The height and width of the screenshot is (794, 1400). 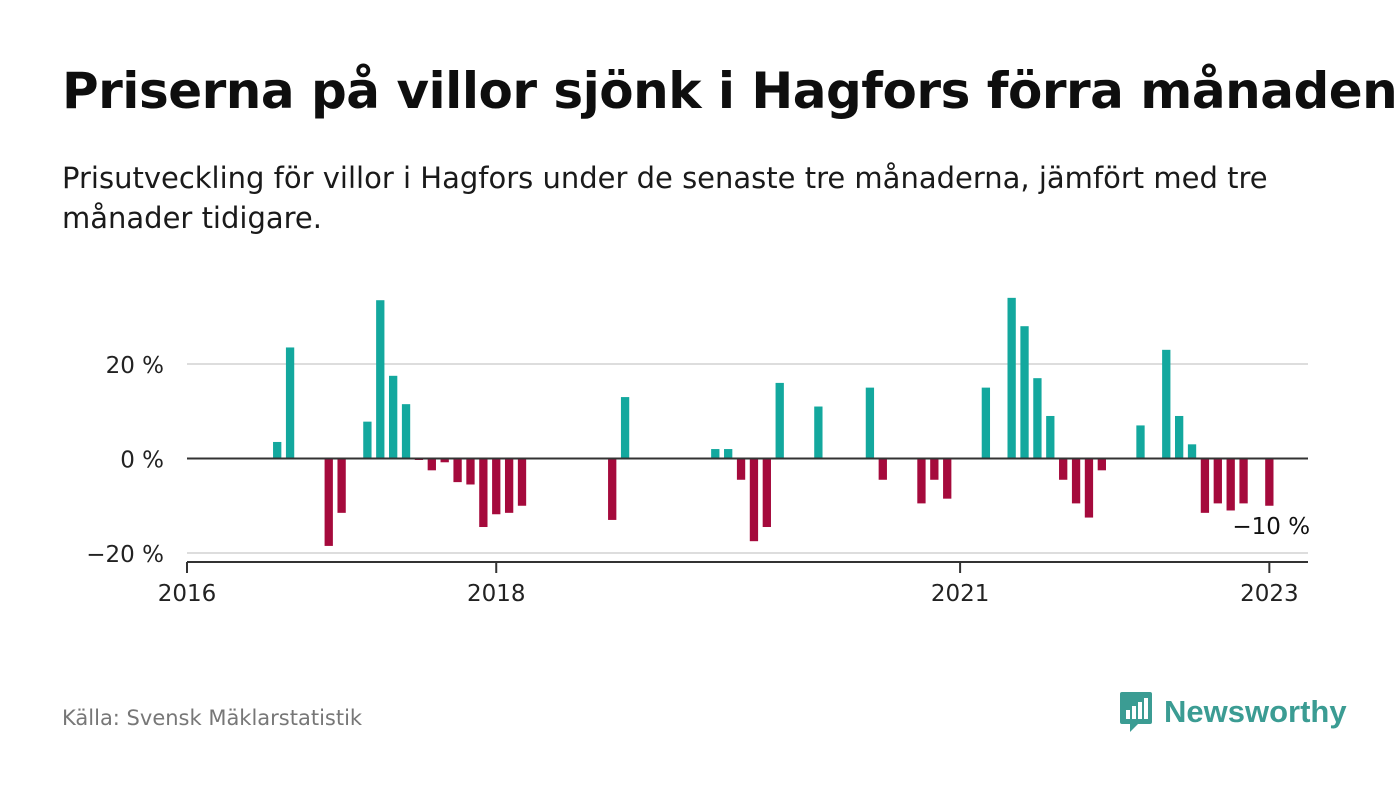 What do you see at coordinates (142, 461) in the screenshot?
I see `y-tick-label: 0 %` at bounding box center [142, 461].